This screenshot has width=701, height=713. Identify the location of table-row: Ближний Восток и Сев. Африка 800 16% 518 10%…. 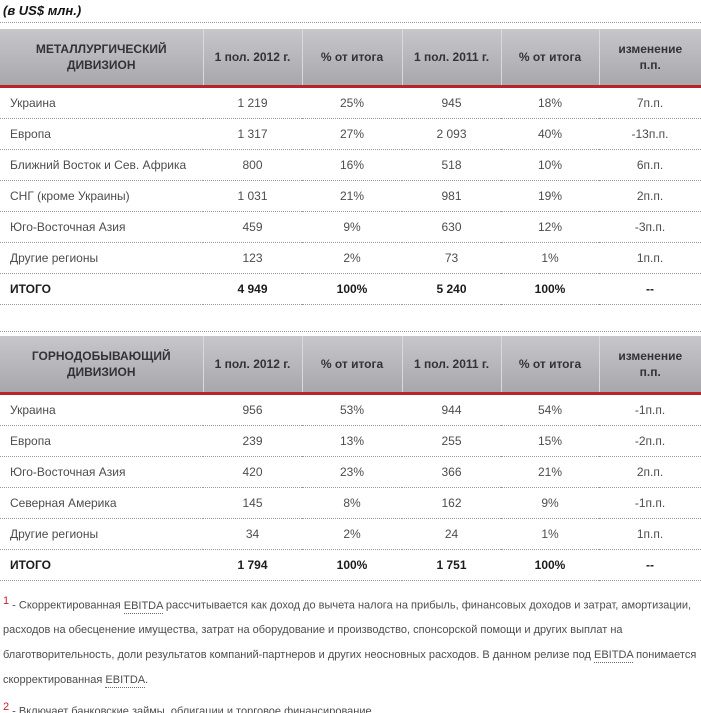
(350, 165).